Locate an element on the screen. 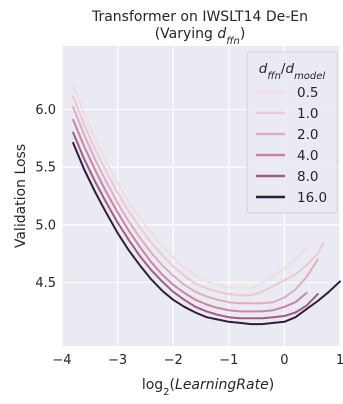 The image size is (343, 404). x-tick-label: −2 is located at coordinates (173, 360).